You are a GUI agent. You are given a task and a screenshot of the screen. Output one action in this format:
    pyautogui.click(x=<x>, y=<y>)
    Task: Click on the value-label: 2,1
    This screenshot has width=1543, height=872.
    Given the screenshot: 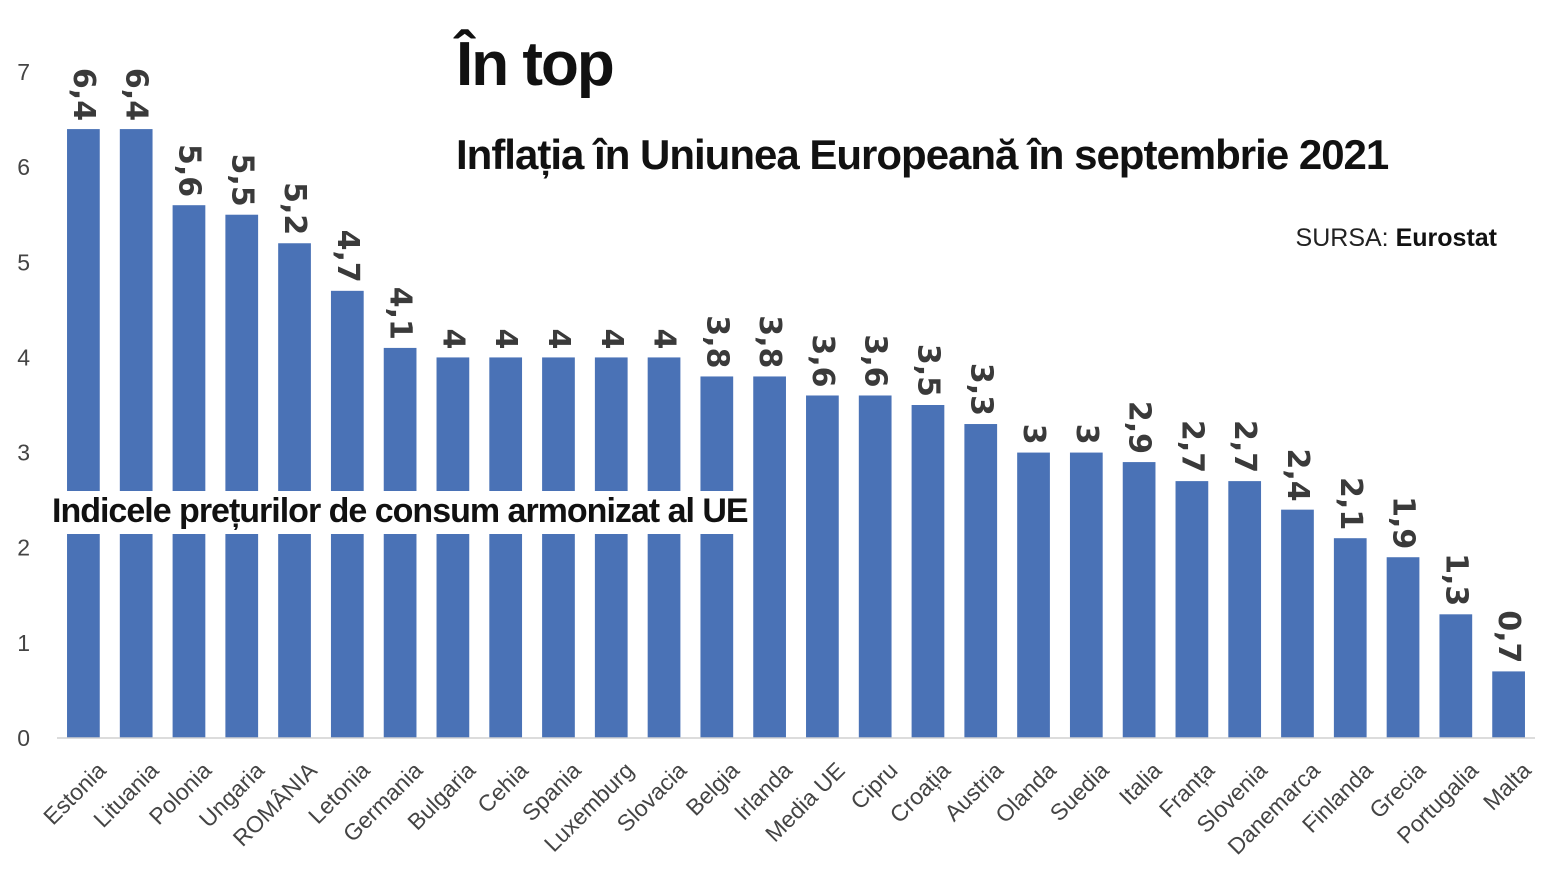 What is the action you would take?
    pyautogui.click(x=1350, y=503)
    